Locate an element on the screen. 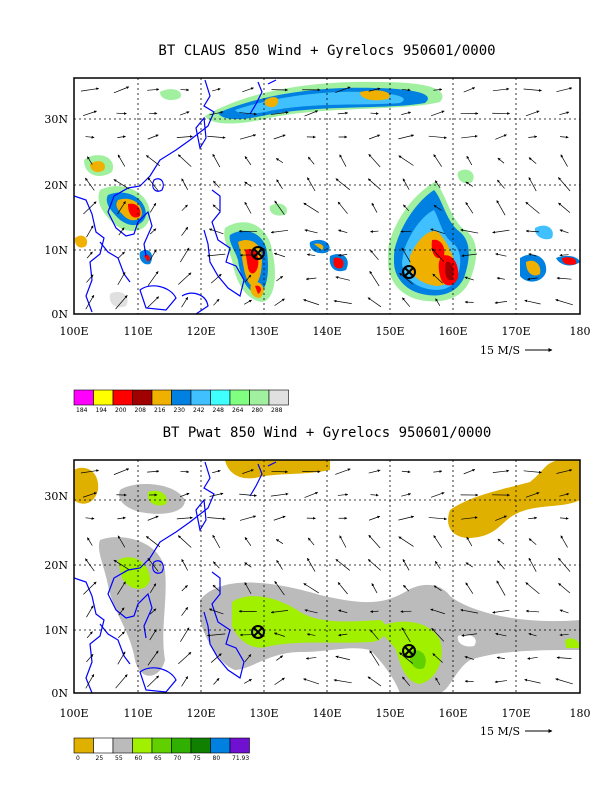 Image resolution: width=612 pixels, height=792 pixels. reference-vector-label: 15 M/S is located at coordinates (500, 731).